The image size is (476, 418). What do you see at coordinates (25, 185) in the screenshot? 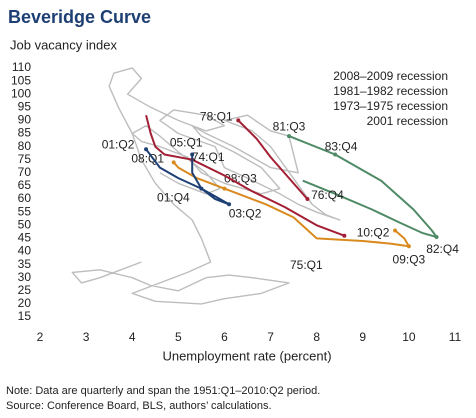
I see `y-tick-label: 65` at bounding box center [25, 185].